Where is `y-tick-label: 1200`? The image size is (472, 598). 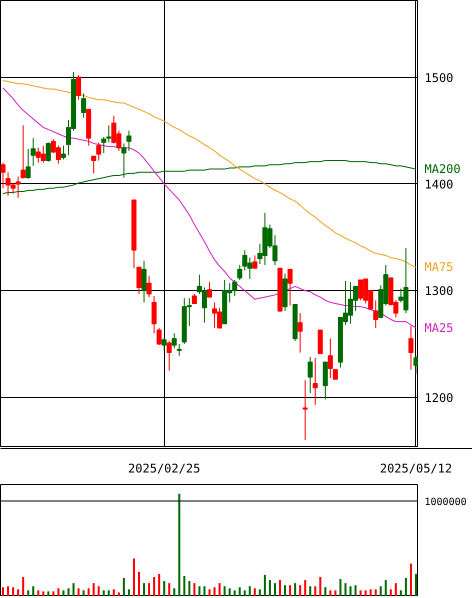
y-tick-label: 1200 is located at coordinates (439, 397).